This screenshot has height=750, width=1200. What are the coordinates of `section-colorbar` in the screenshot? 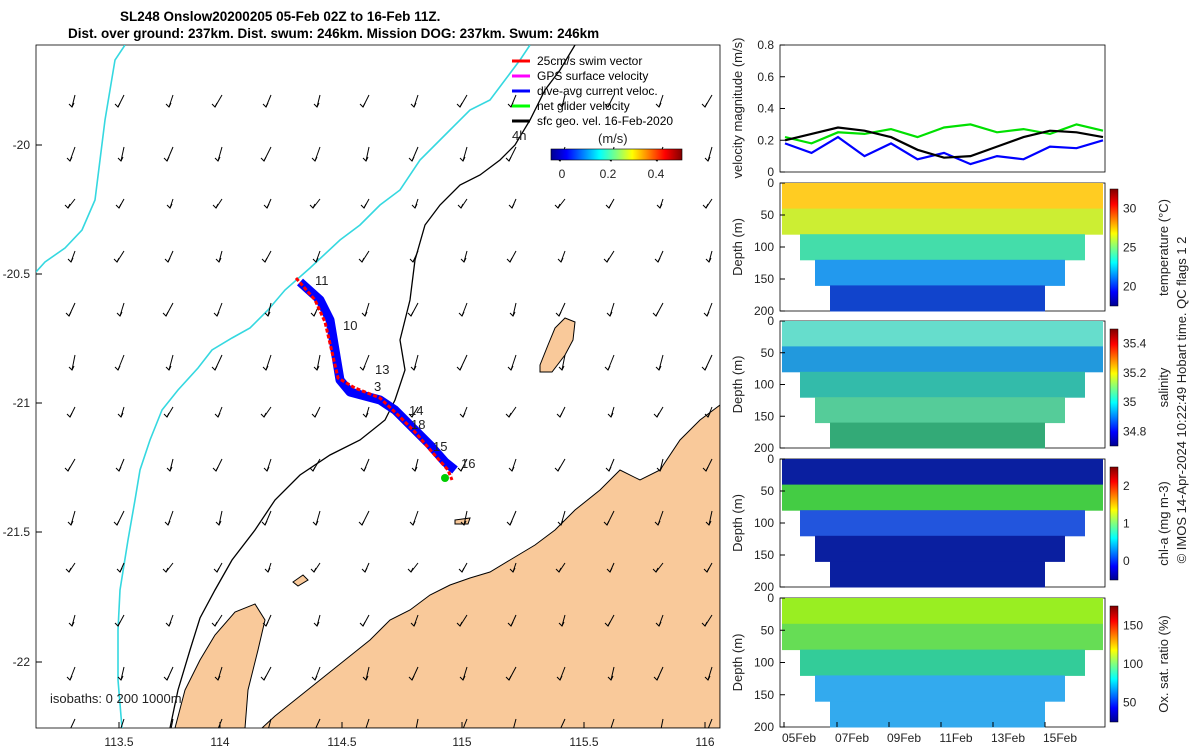 It's located at (1114, 387).